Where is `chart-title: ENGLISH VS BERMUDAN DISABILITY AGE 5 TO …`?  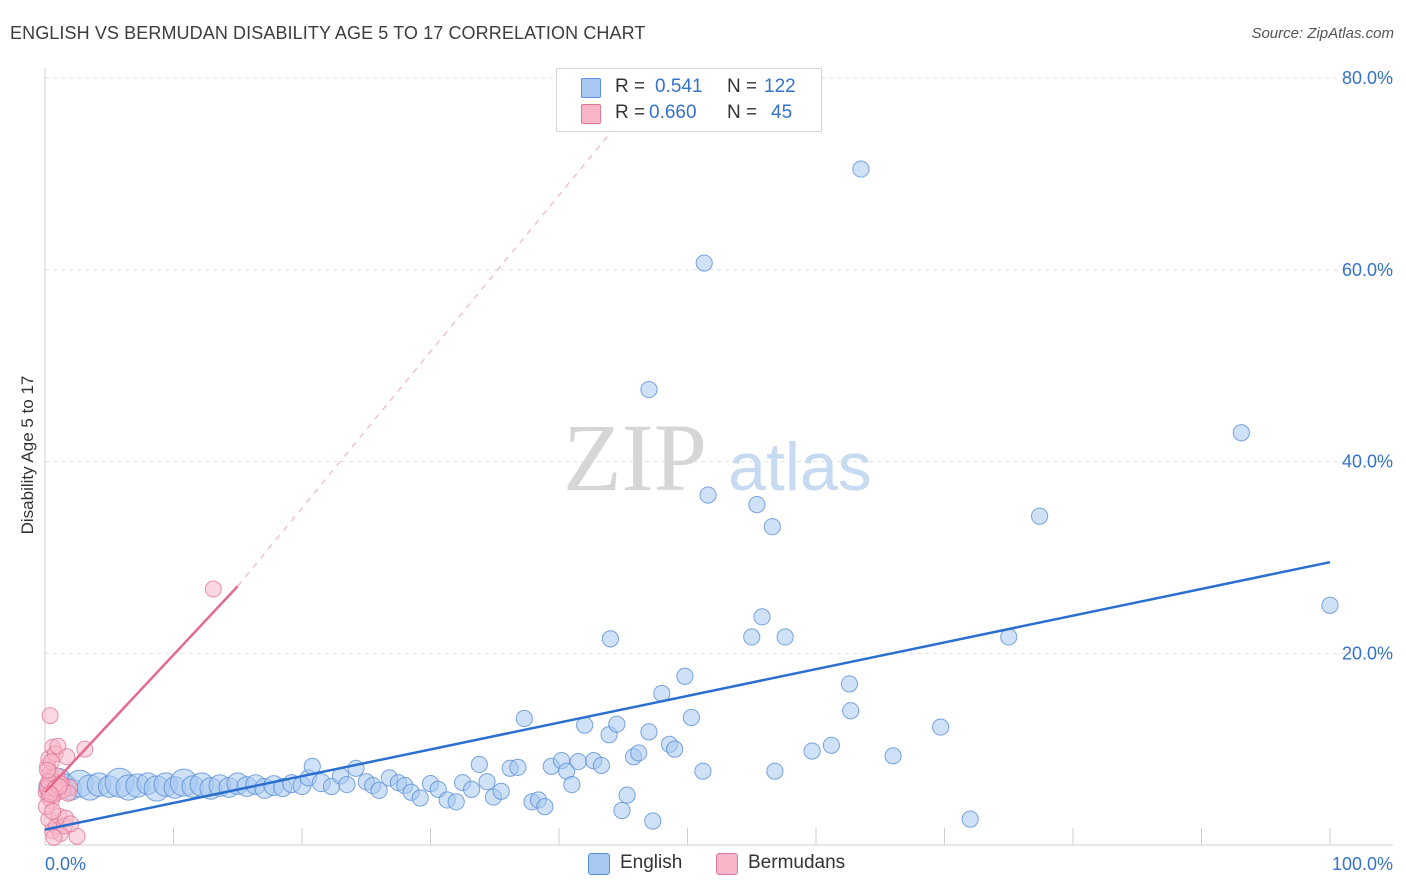
chart-title: ENGLISH VS BERMUDAN DISABILITY AGE 5 TO … is located at coordinates (328, 33).